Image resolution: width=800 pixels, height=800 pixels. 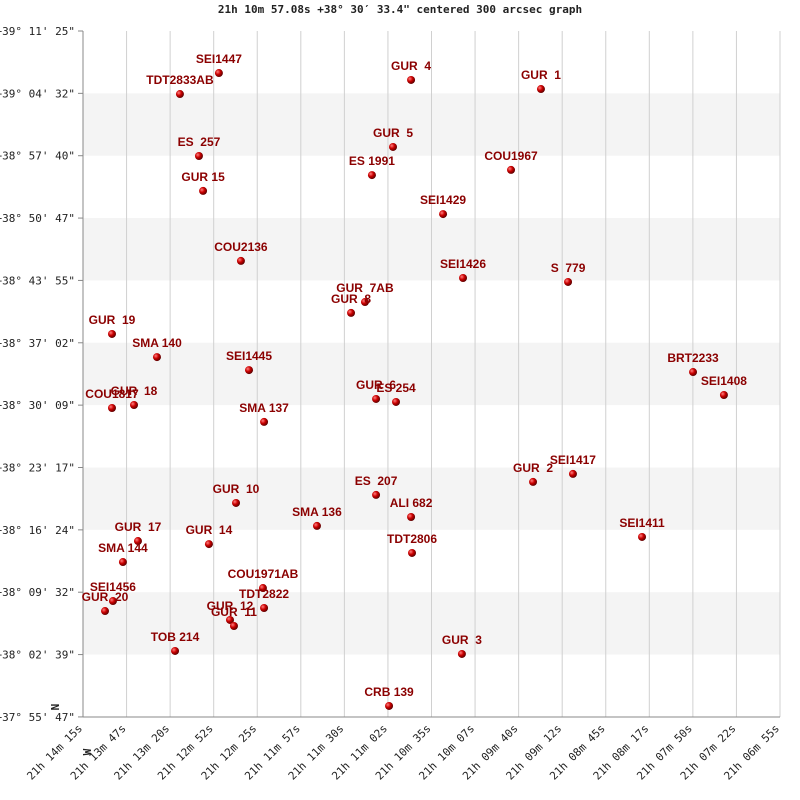 I want to click on star-label: SEI1445, so click(x=249, y=356).